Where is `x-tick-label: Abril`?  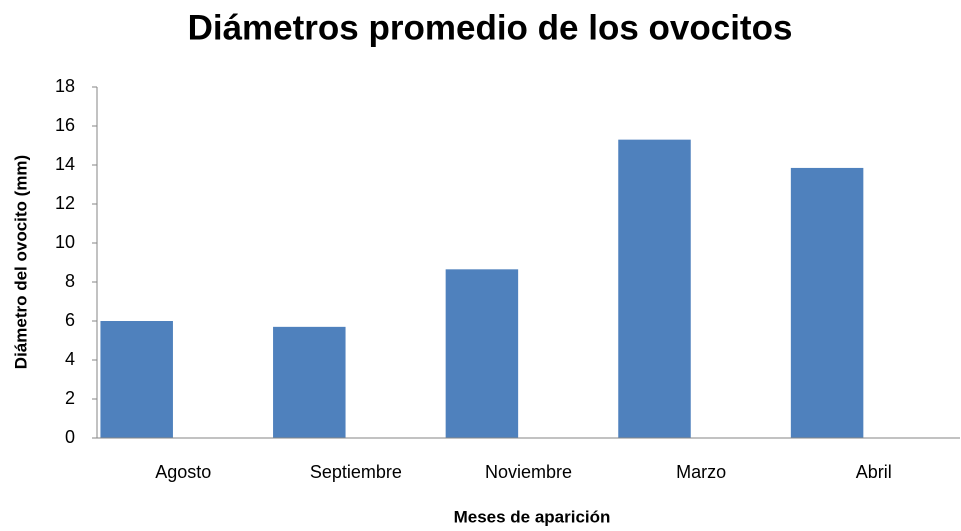
x-tick-label: Abril is located at coordinates (874, 472).